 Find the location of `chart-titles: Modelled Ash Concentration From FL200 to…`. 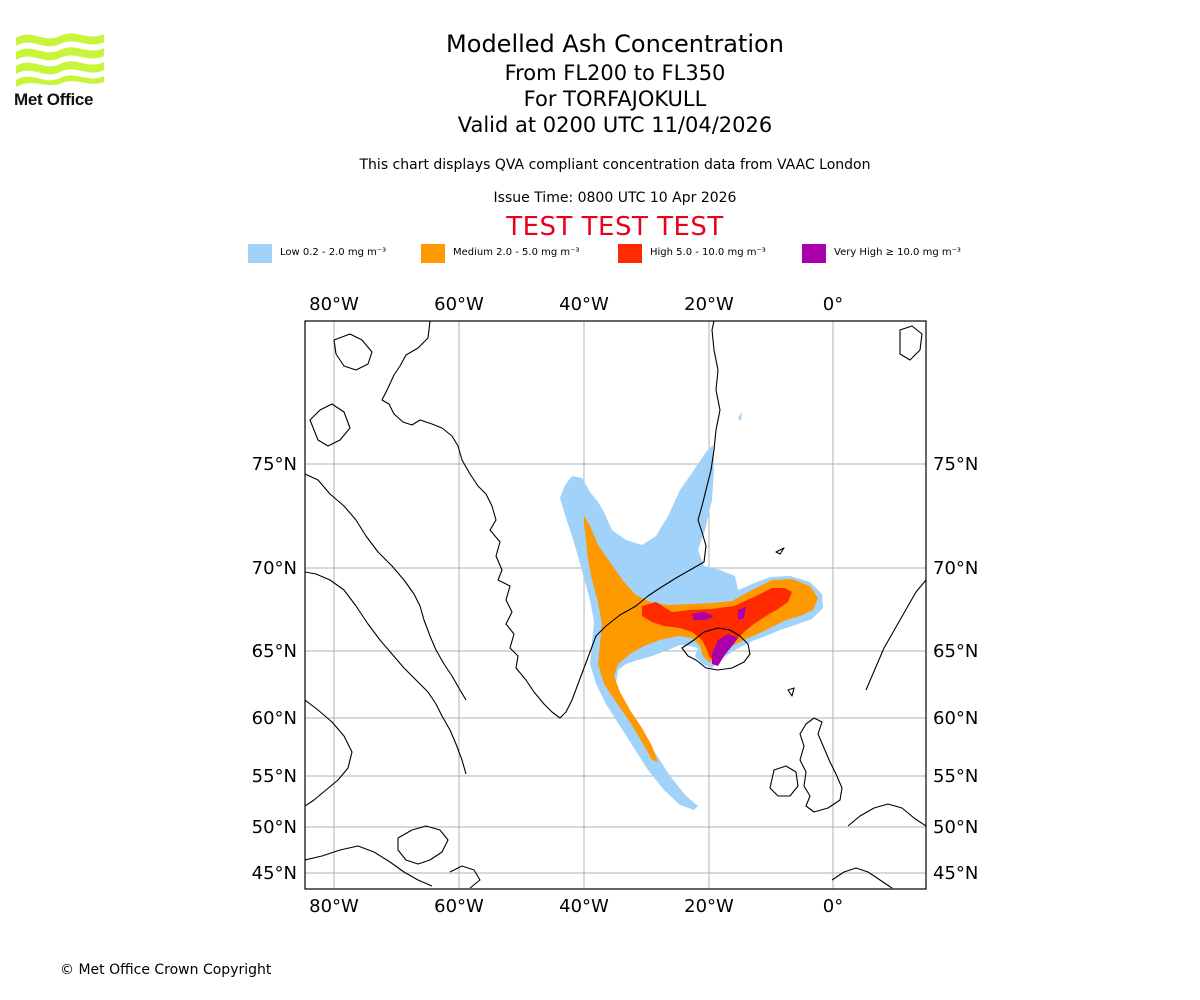

chart-titles: Modelled Ash Concentration From FL200 to… is located at coordinates (615, 83).